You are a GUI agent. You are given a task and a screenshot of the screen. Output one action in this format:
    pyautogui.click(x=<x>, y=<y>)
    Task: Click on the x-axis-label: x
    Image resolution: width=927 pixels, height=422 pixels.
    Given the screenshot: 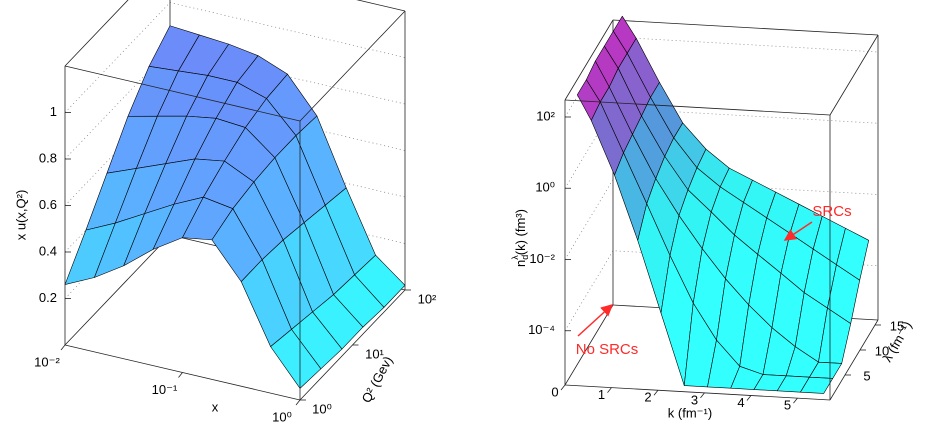 What is the action you would take?
    pyautogui.click(x=215, y=406)
    